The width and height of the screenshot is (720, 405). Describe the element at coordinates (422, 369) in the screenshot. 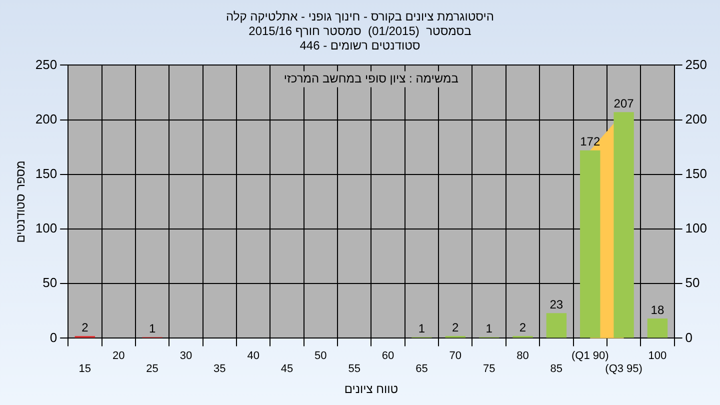

I see `x-tick-label: 65` at that location.